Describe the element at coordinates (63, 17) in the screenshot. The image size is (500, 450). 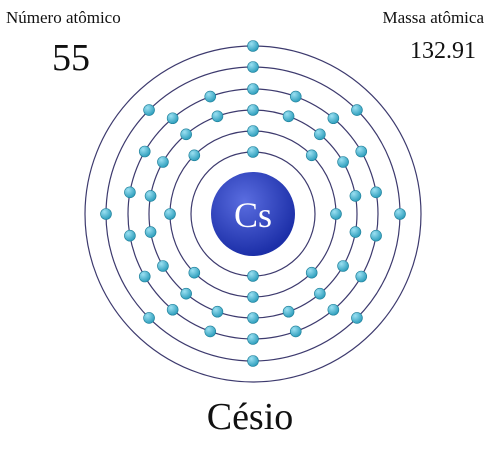
I see `atomic-number-label: Número atômico` at that location.